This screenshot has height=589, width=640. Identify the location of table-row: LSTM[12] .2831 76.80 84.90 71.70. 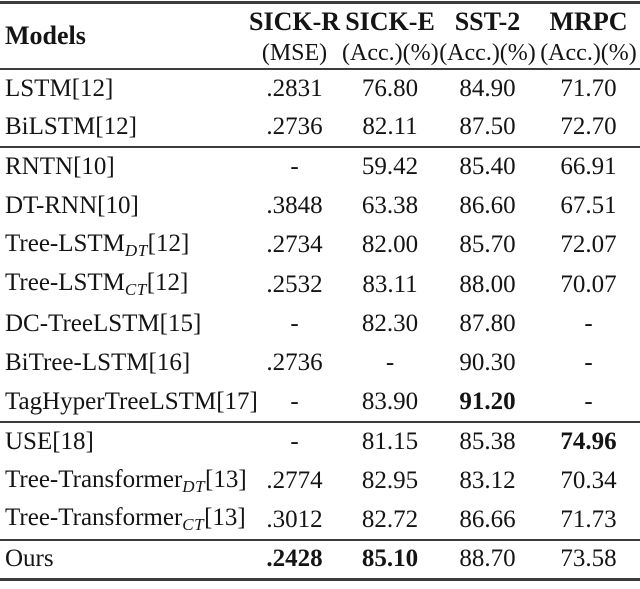
(320, 88).